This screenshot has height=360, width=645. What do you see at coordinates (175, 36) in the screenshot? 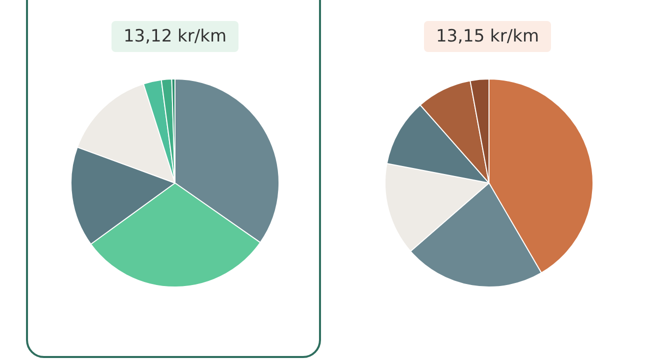
I see `chart-subtitle: 13,12 kr/km` at bounding box center [175, 36].